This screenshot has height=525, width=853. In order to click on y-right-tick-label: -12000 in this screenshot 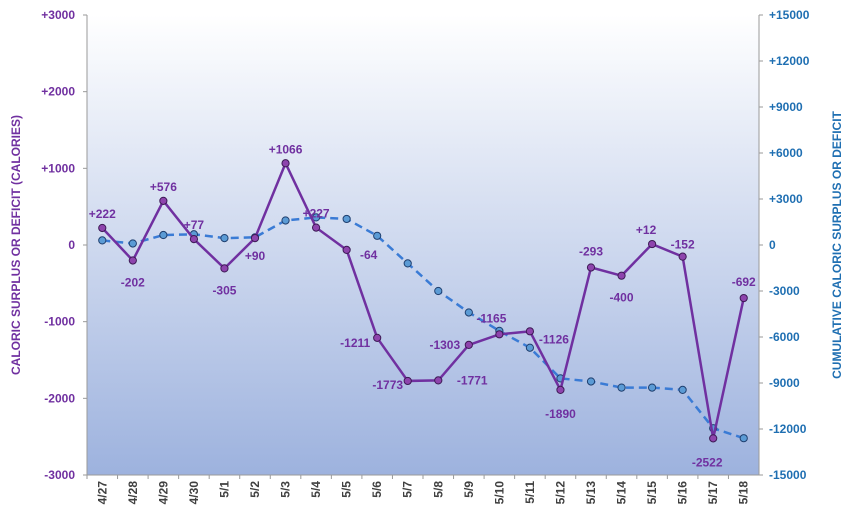, I will do `click(788, 429)`.